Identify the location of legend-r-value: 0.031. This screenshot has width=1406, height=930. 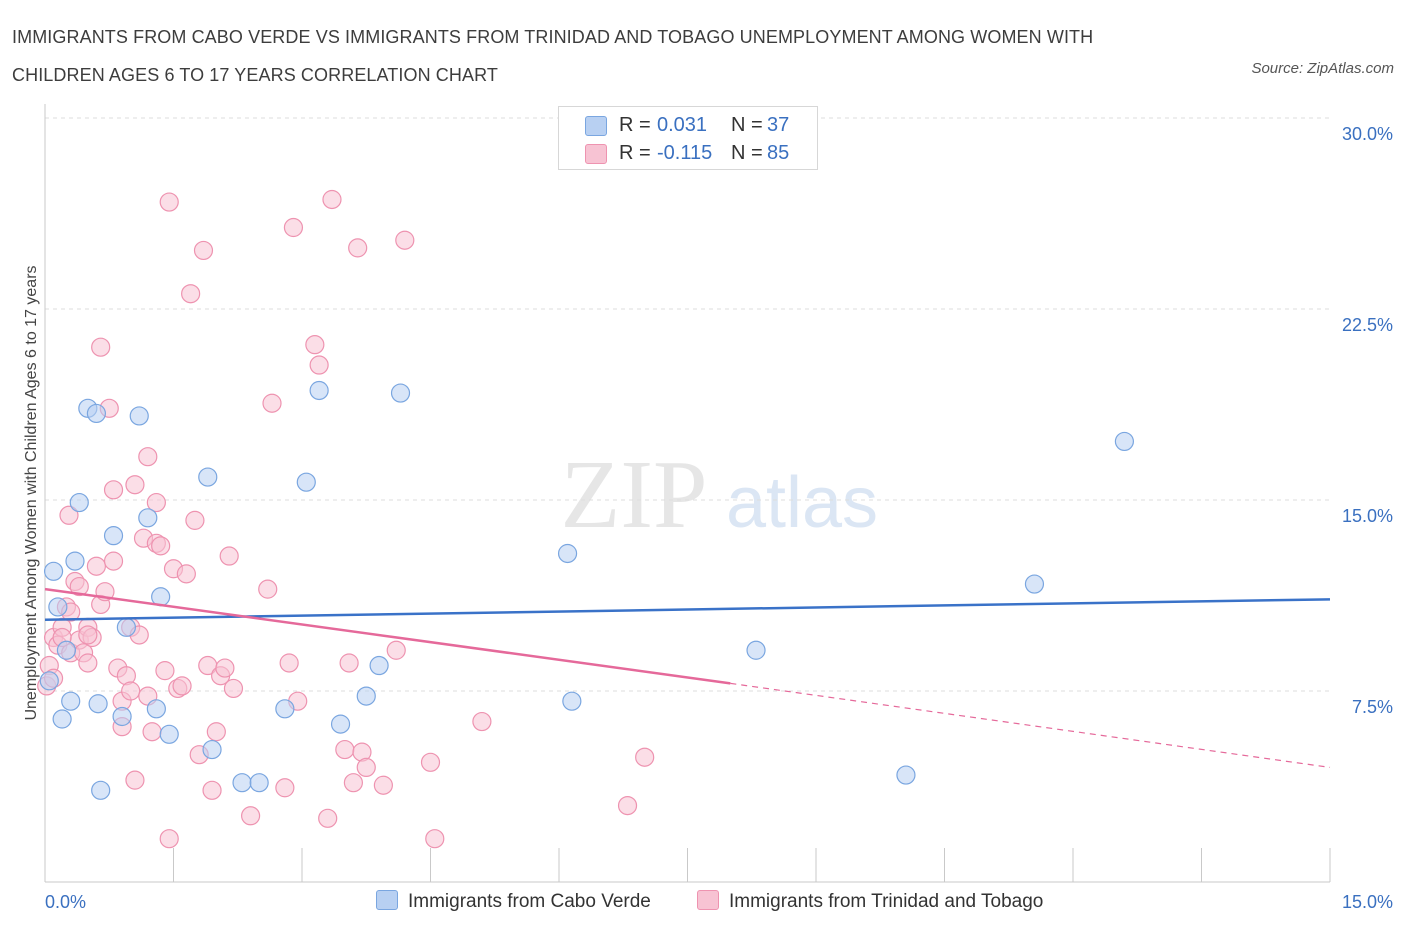
(682, 125).